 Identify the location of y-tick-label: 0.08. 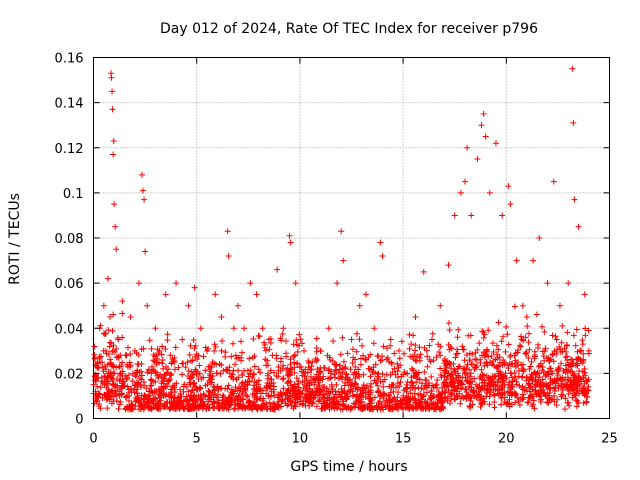
(69, 239).